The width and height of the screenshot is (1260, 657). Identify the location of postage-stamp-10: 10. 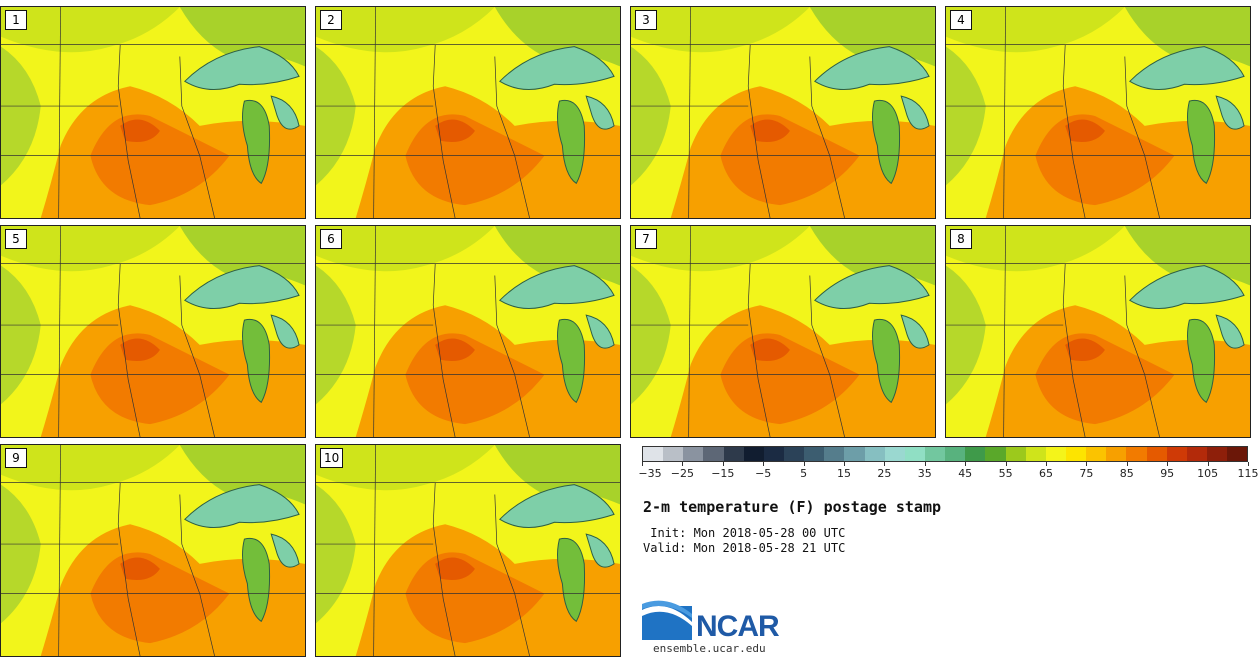
(468, 550).